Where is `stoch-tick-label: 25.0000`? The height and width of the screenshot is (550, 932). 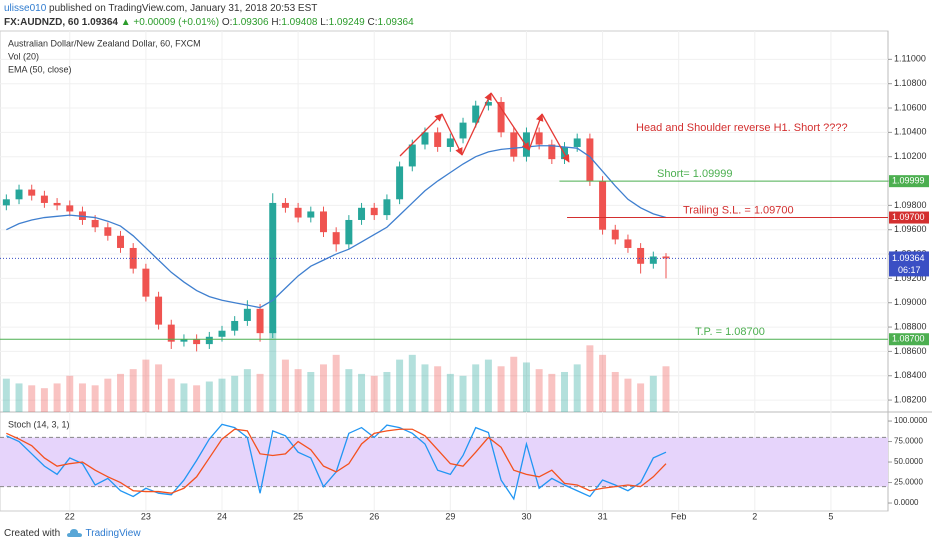
stoch-tick-label: 25.0000 is located at coordinates (908, 482).